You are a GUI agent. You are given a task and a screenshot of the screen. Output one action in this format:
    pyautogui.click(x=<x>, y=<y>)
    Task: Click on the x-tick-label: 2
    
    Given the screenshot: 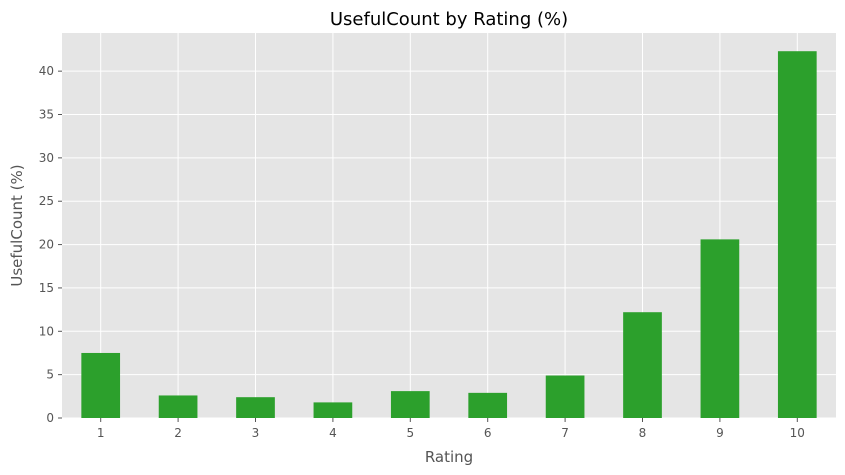 What is the action you would take?
    pyautogui.click(x=178, y=433)
    